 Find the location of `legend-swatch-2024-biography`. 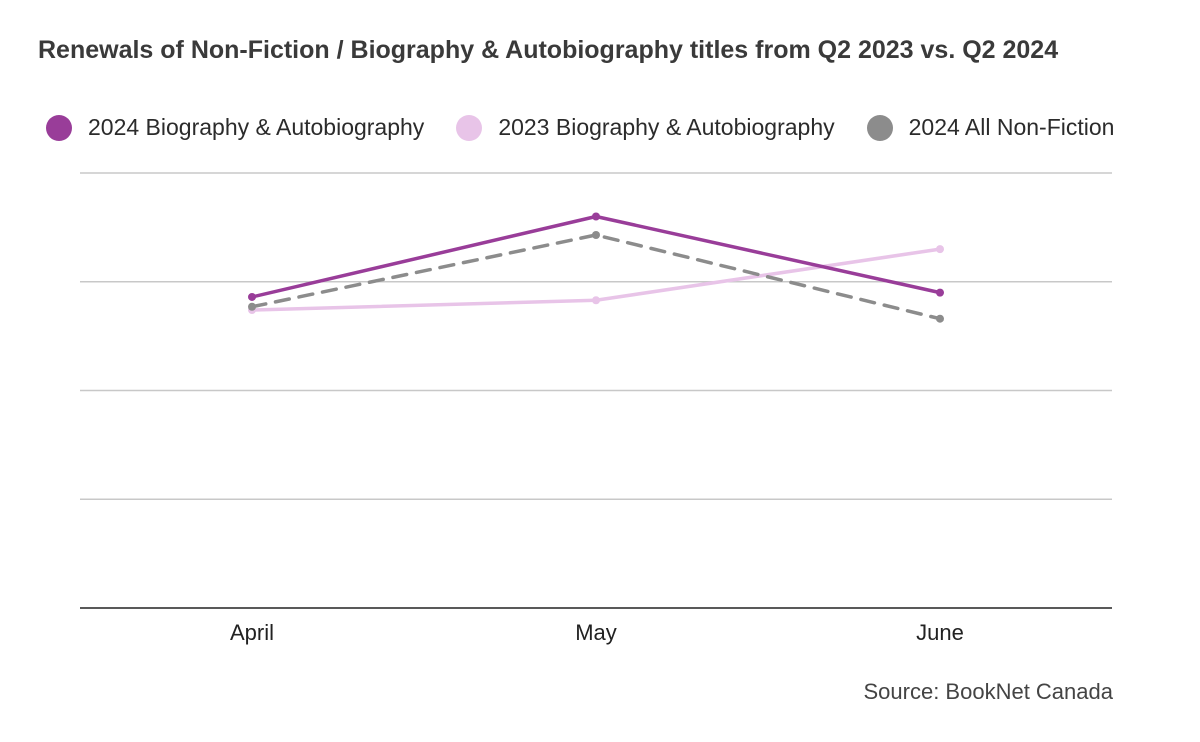

legend-swatch-2024-biography is located at coordinates (59, 127).